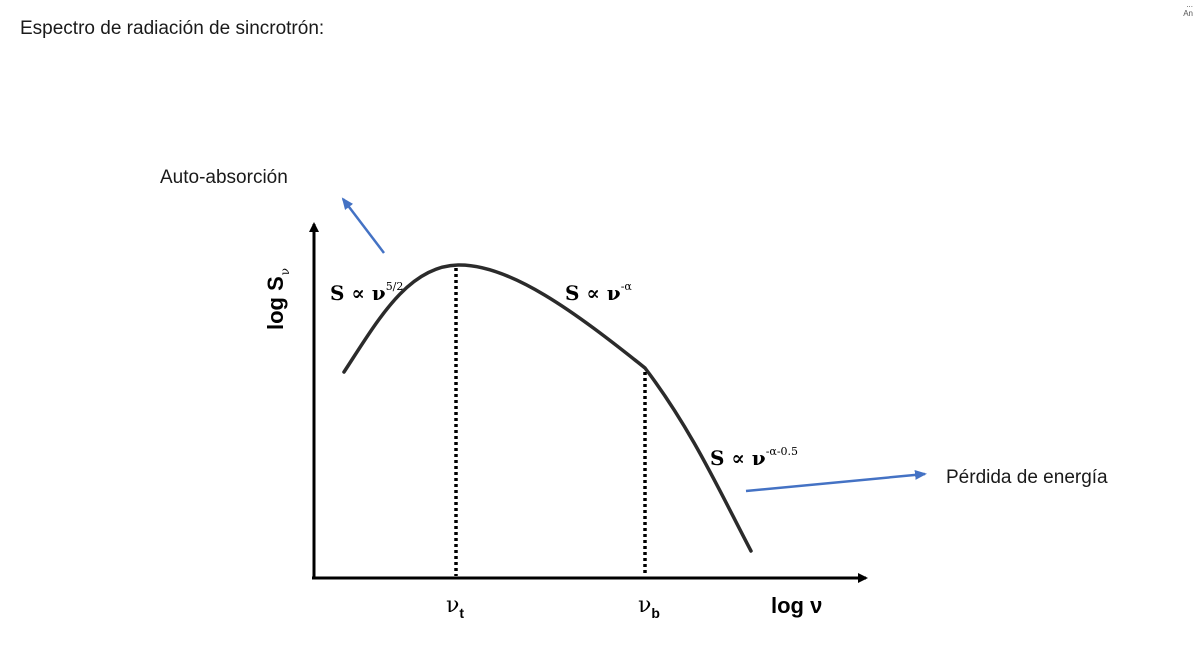 This screenshot has height=647, width=1193. Describe the element at coordinates (224, 177) in the screenshot. I see `annotation-self-absorption: Auto-absorción` at that location.